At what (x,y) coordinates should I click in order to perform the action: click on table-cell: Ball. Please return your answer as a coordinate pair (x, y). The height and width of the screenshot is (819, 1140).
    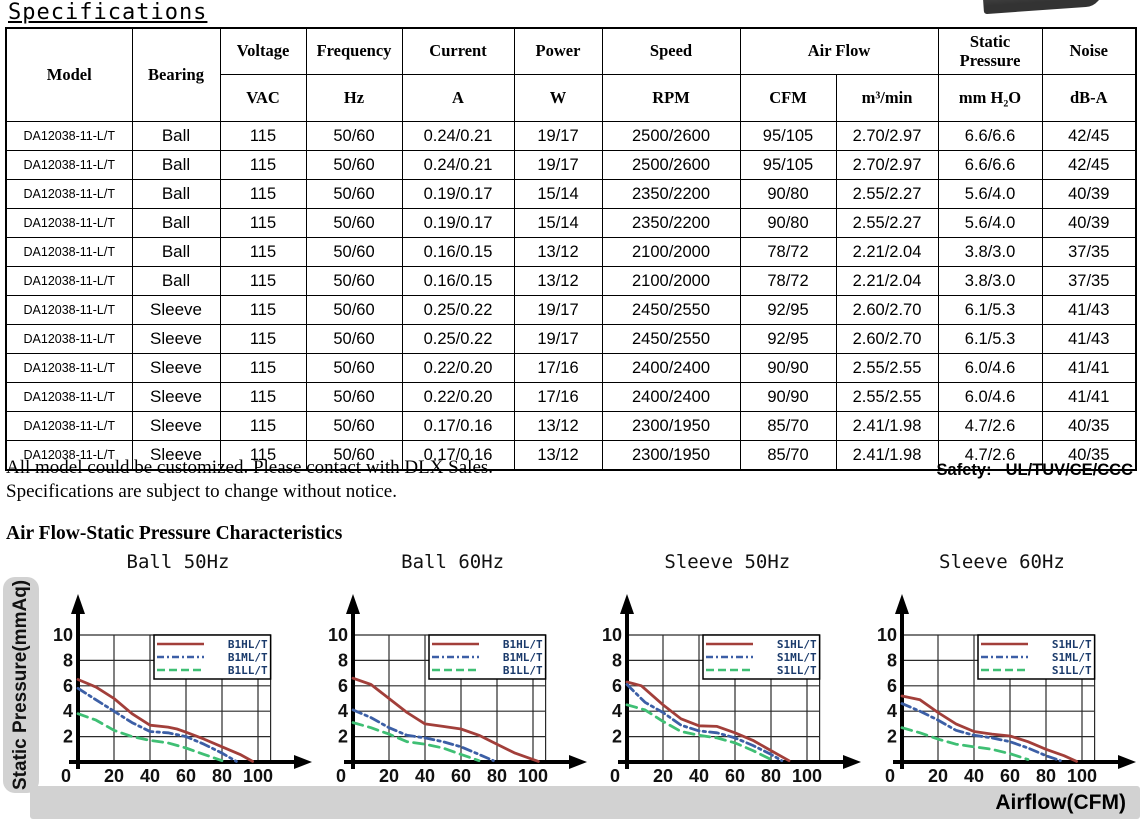
    Looking at the image, I should click on (176, 252).